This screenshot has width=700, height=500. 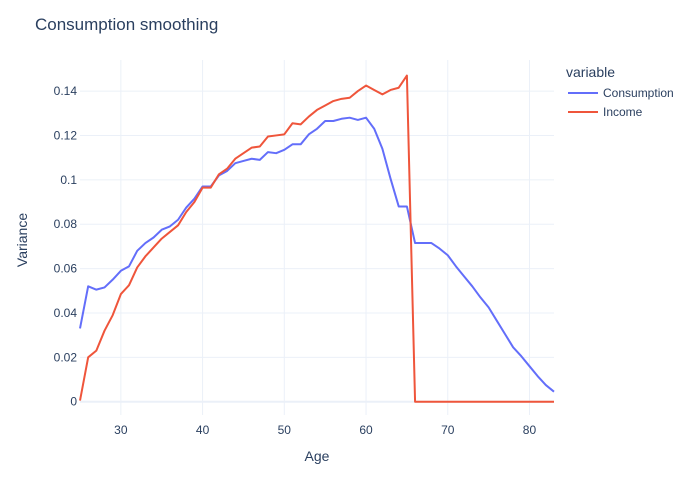 What do you see at coordinates (66, 313) in the screenshot?
I see `y-tick-label: 0.04` at bounding box center [66, 313].